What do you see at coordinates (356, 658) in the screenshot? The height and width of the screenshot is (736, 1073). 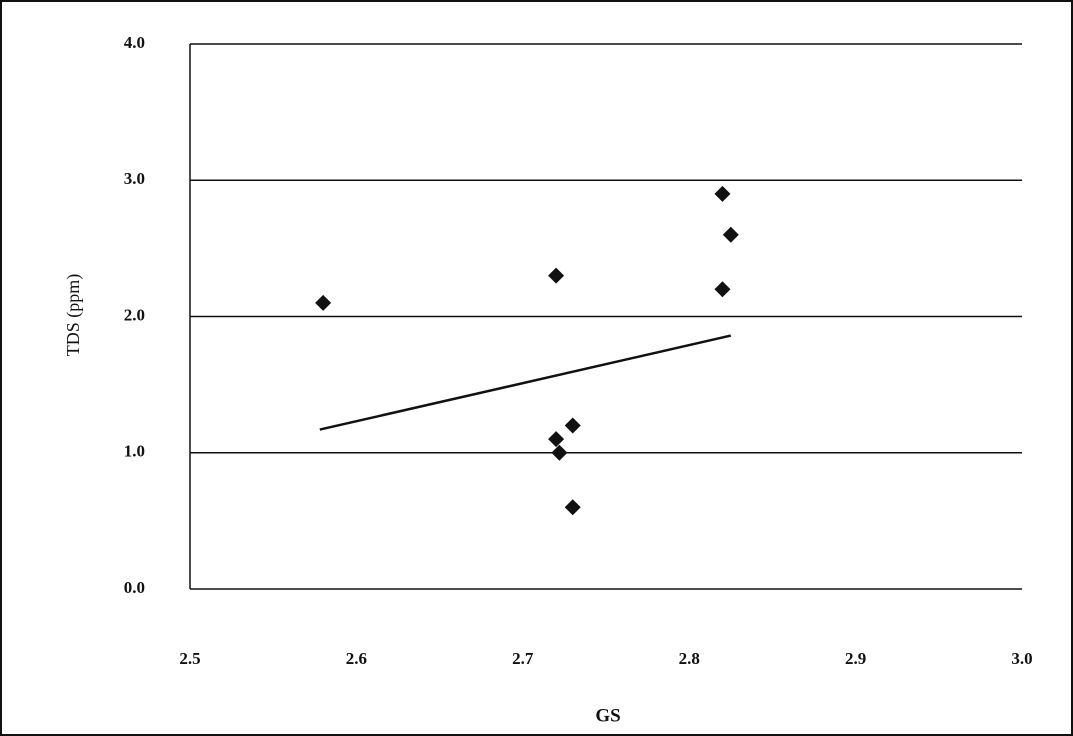 I see `x-tick-label: 2.6` at bounding box center [356, 658].